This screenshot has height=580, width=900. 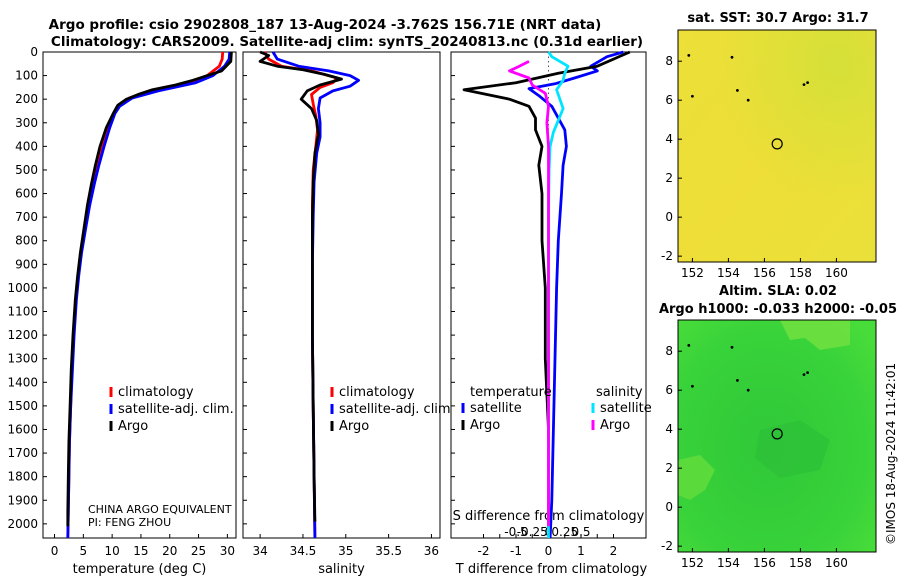 What do you see at coordinates (669, 100) in the screenshot?
I see `map-lat-tick-label: 6` at bounding box center [669, 100].